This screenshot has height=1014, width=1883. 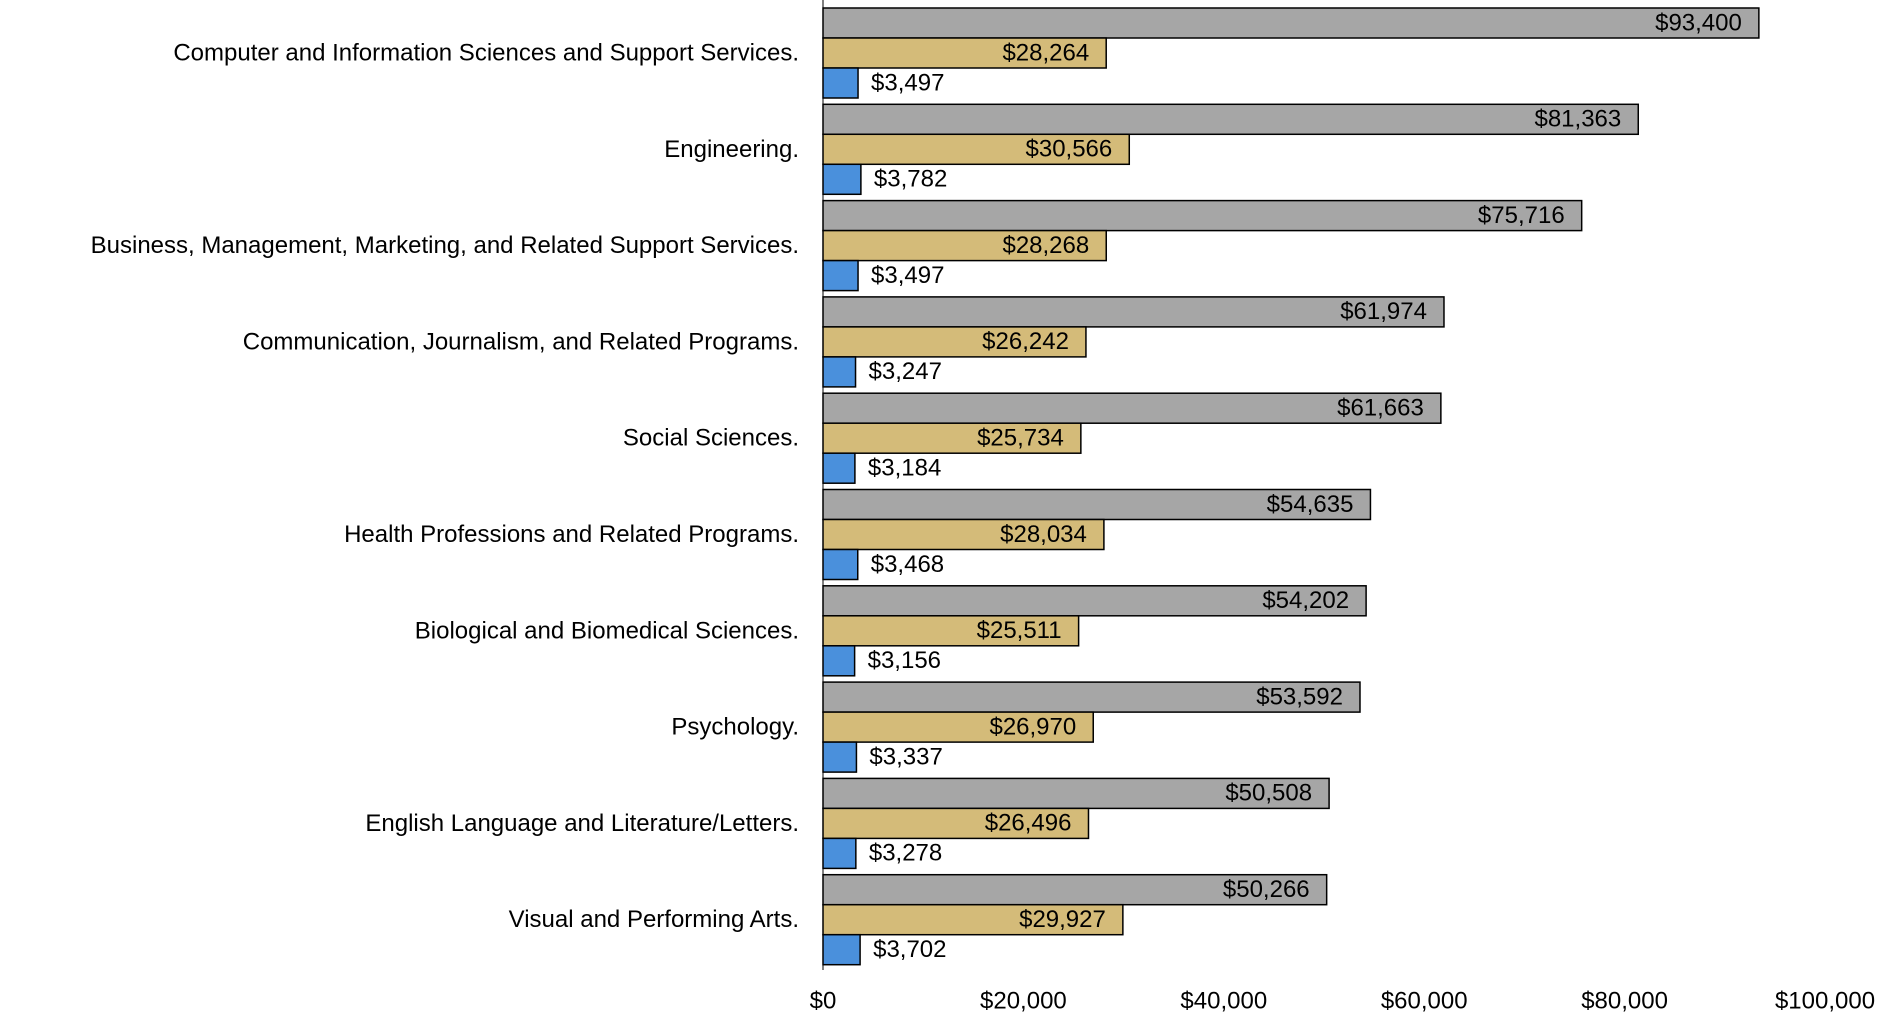 What do you see at coordinates (1577, 119) in the screenshot?
I see `value-label: $81,363` at bounding box center [1577, 119].